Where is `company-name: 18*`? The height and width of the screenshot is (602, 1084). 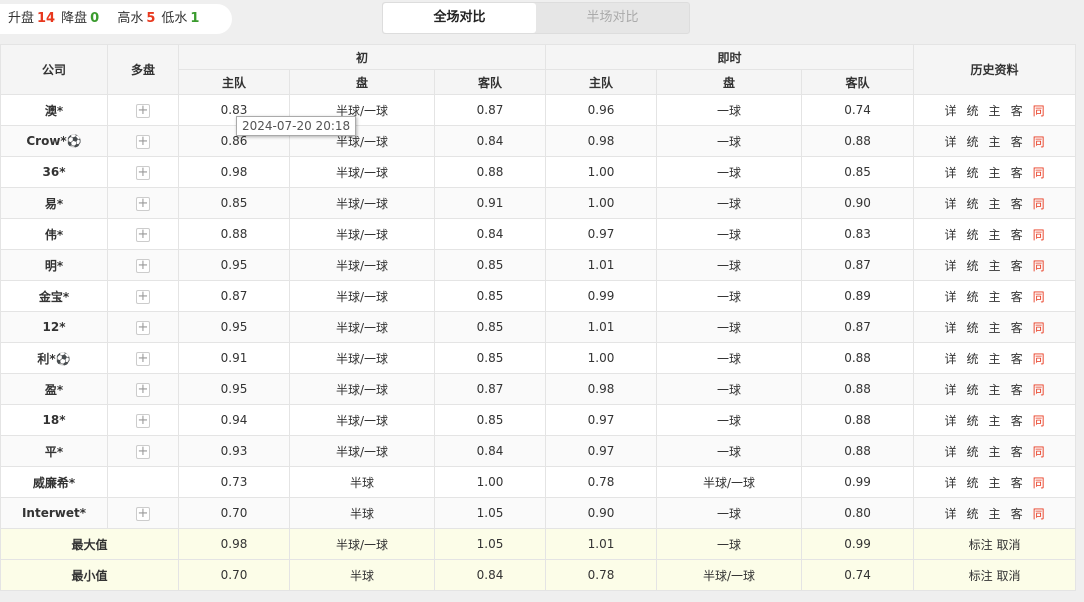 company-name: 18* is located at coordinates (54, 420).